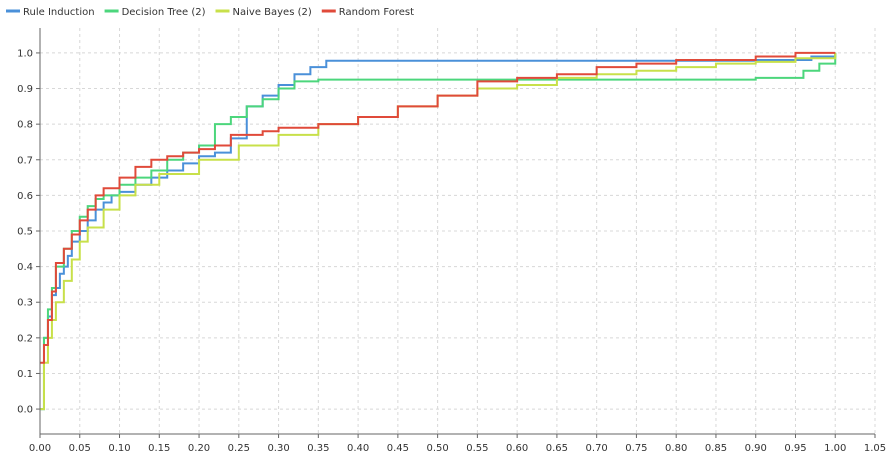 Image resolution: width=887 pixels, height=464 pixels. What do you see at coordinates (164, 12) in the screenshot?
I see `legend-label: Decision Tree (2)` at bounding box center [164, 12].